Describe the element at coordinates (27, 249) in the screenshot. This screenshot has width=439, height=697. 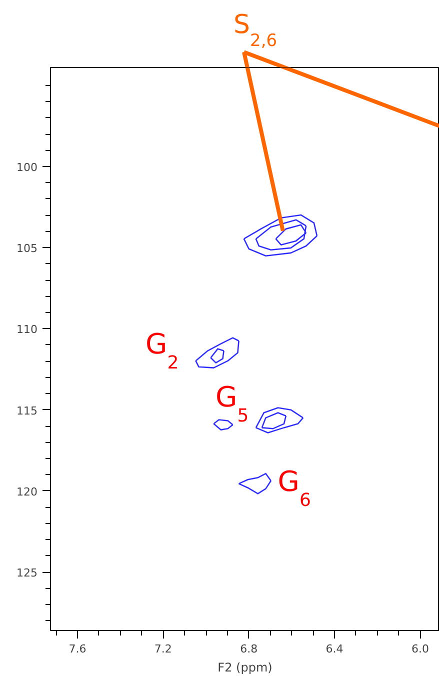
I see `y-tick-label: 105` at that location.